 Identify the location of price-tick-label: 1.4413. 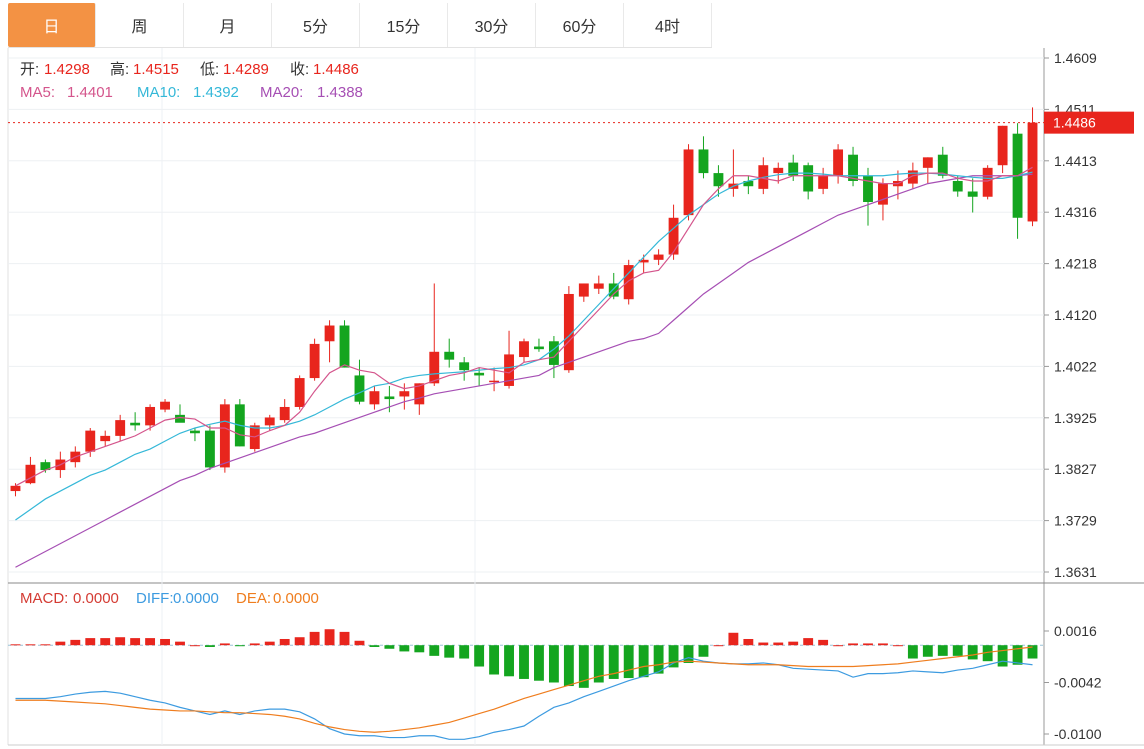
(1075, 161).